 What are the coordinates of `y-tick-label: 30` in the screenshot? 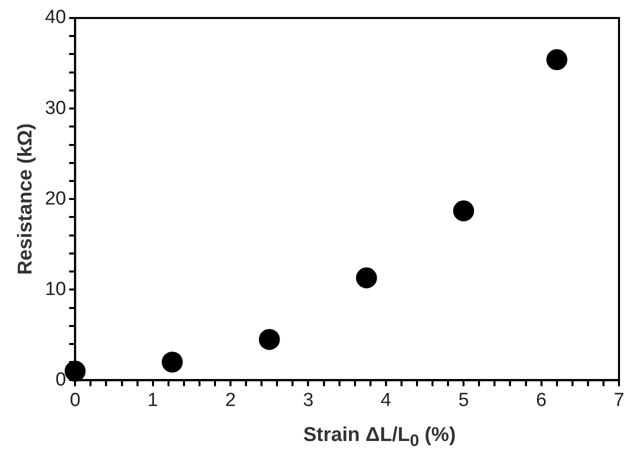 It's located at (55, 108).